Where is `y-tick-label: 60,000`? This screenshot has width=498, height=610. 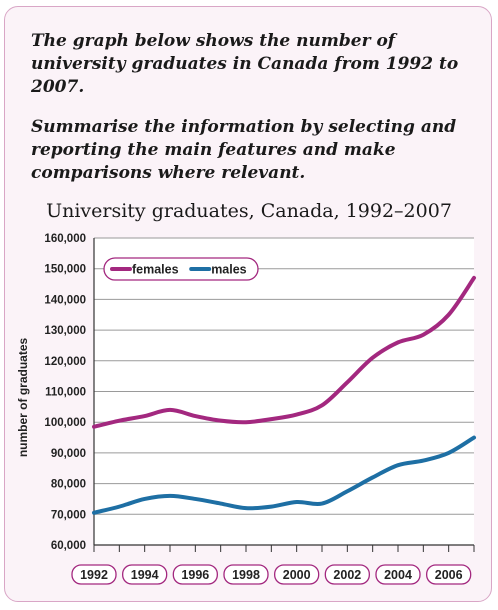 y-tick-label: 60,000 is located at coordinates (68, 546).